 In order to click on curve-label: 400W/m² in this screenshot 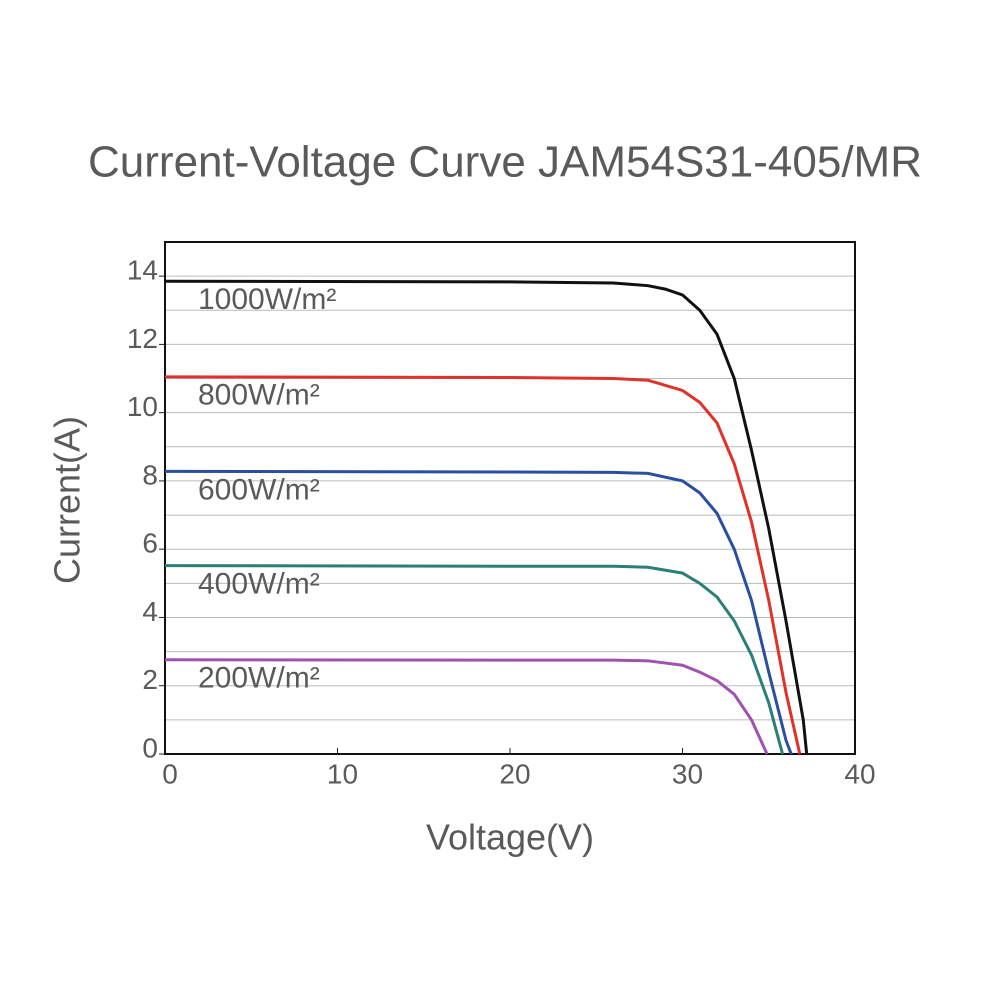, I will do `click(259, 584)`.